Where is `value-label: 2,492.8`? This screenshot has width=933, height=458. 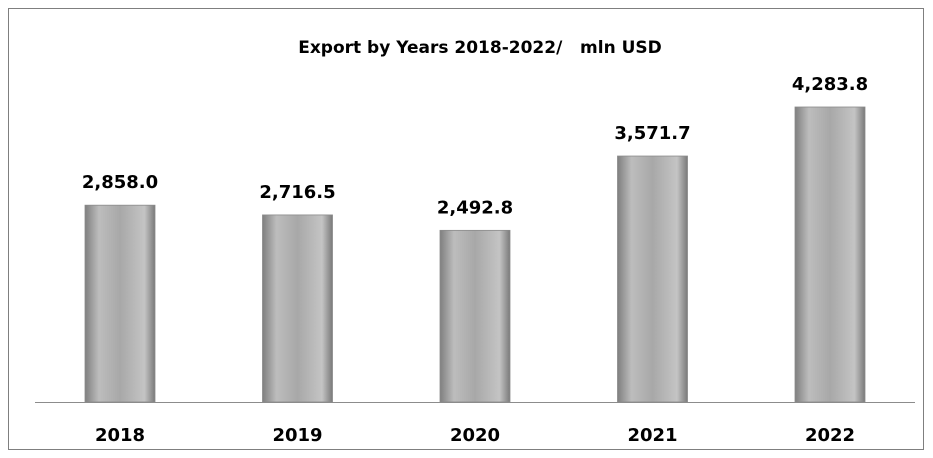
value-label: 2,492.8 is located at coordinates (475, 207).